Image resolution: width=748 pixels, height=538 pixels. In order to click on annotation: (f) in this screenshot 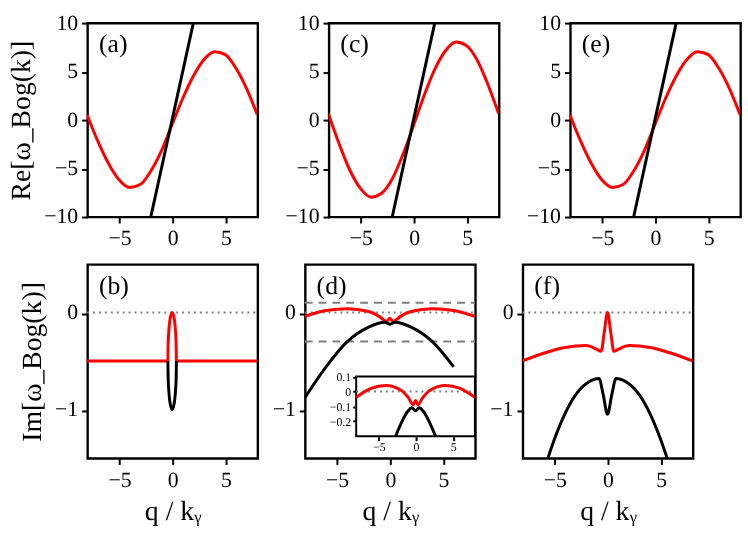, I will do `click(547, 285)`.